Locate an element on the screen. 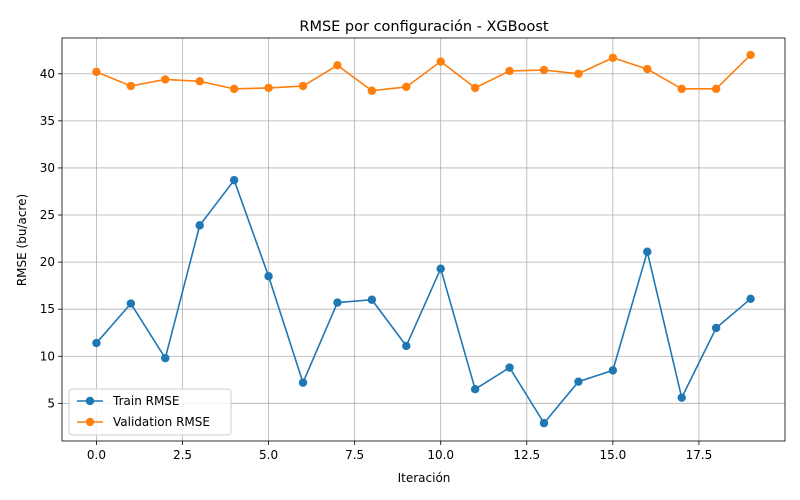 This screenshot has height=500, width=800. x-tick-label: 10.0 is located at coordinates (440, 455).